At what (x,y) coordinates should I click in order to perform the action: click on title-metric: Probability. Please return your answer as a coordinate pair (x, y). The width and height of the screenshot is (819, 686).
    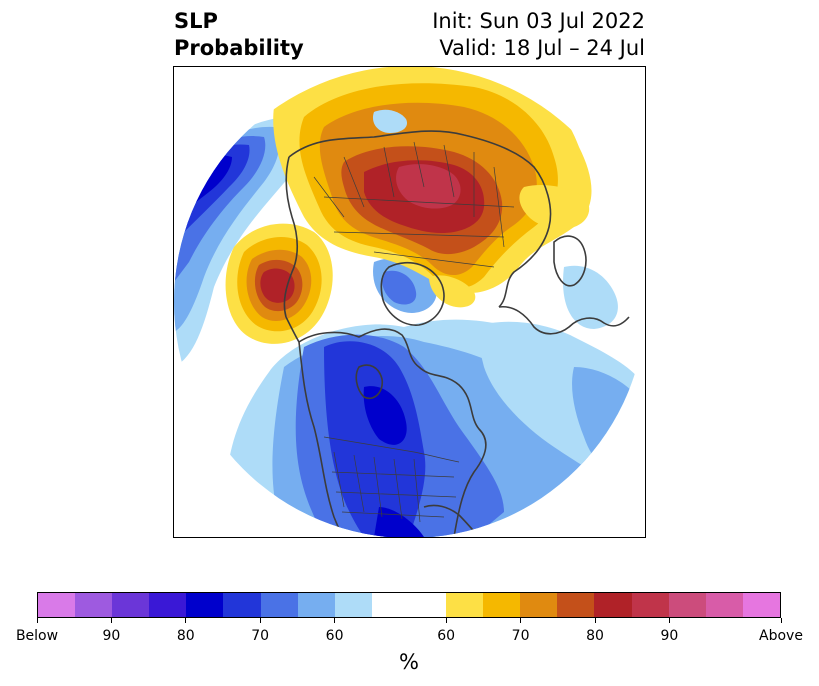
    Looking at the image, I should click on (239, 48).